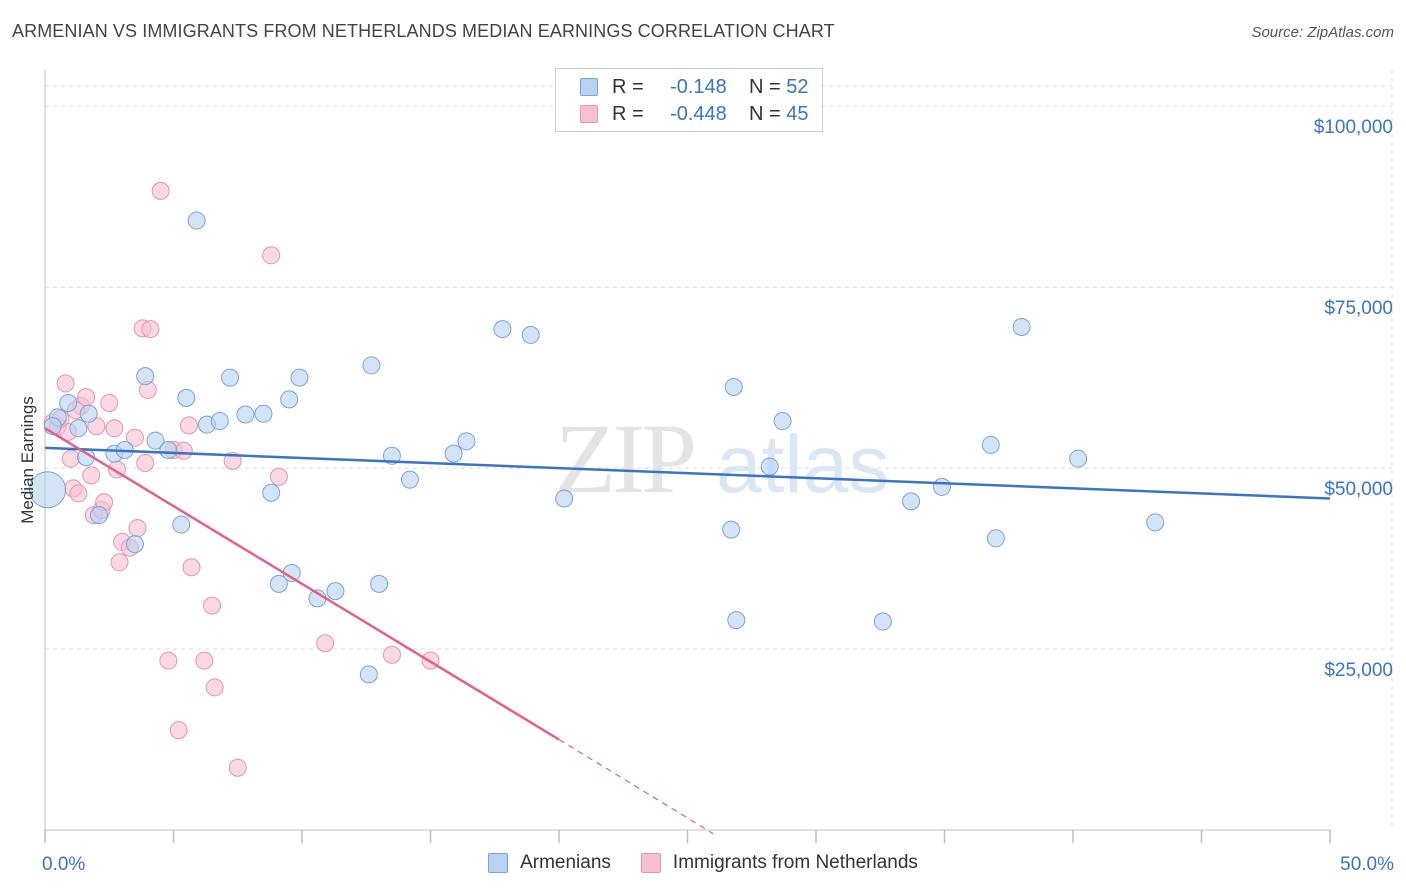 The image size is (1406, 892). What do you see at coordinates (1358, 489) in the screenshot?
I see `y-tick-label: $50,000` at bounding box center [1358, 489].